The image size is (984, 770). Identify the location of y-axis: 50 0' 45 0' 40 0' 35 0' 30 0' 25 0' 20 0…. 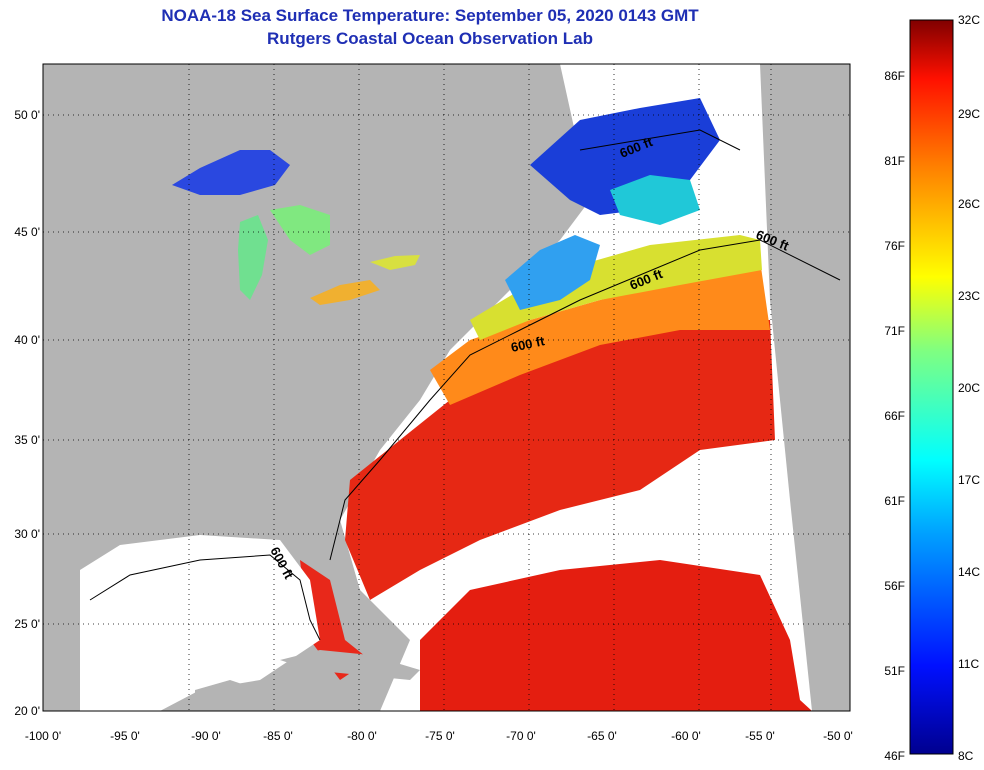
(27, 413).